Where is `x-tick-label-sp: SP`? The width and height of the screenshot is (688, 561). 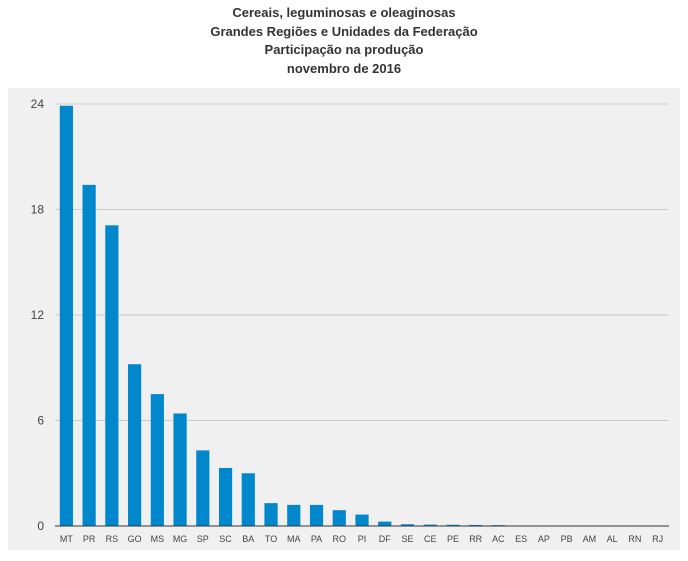
x-tick-label-sp: SP is located at coordinates (203, 539).